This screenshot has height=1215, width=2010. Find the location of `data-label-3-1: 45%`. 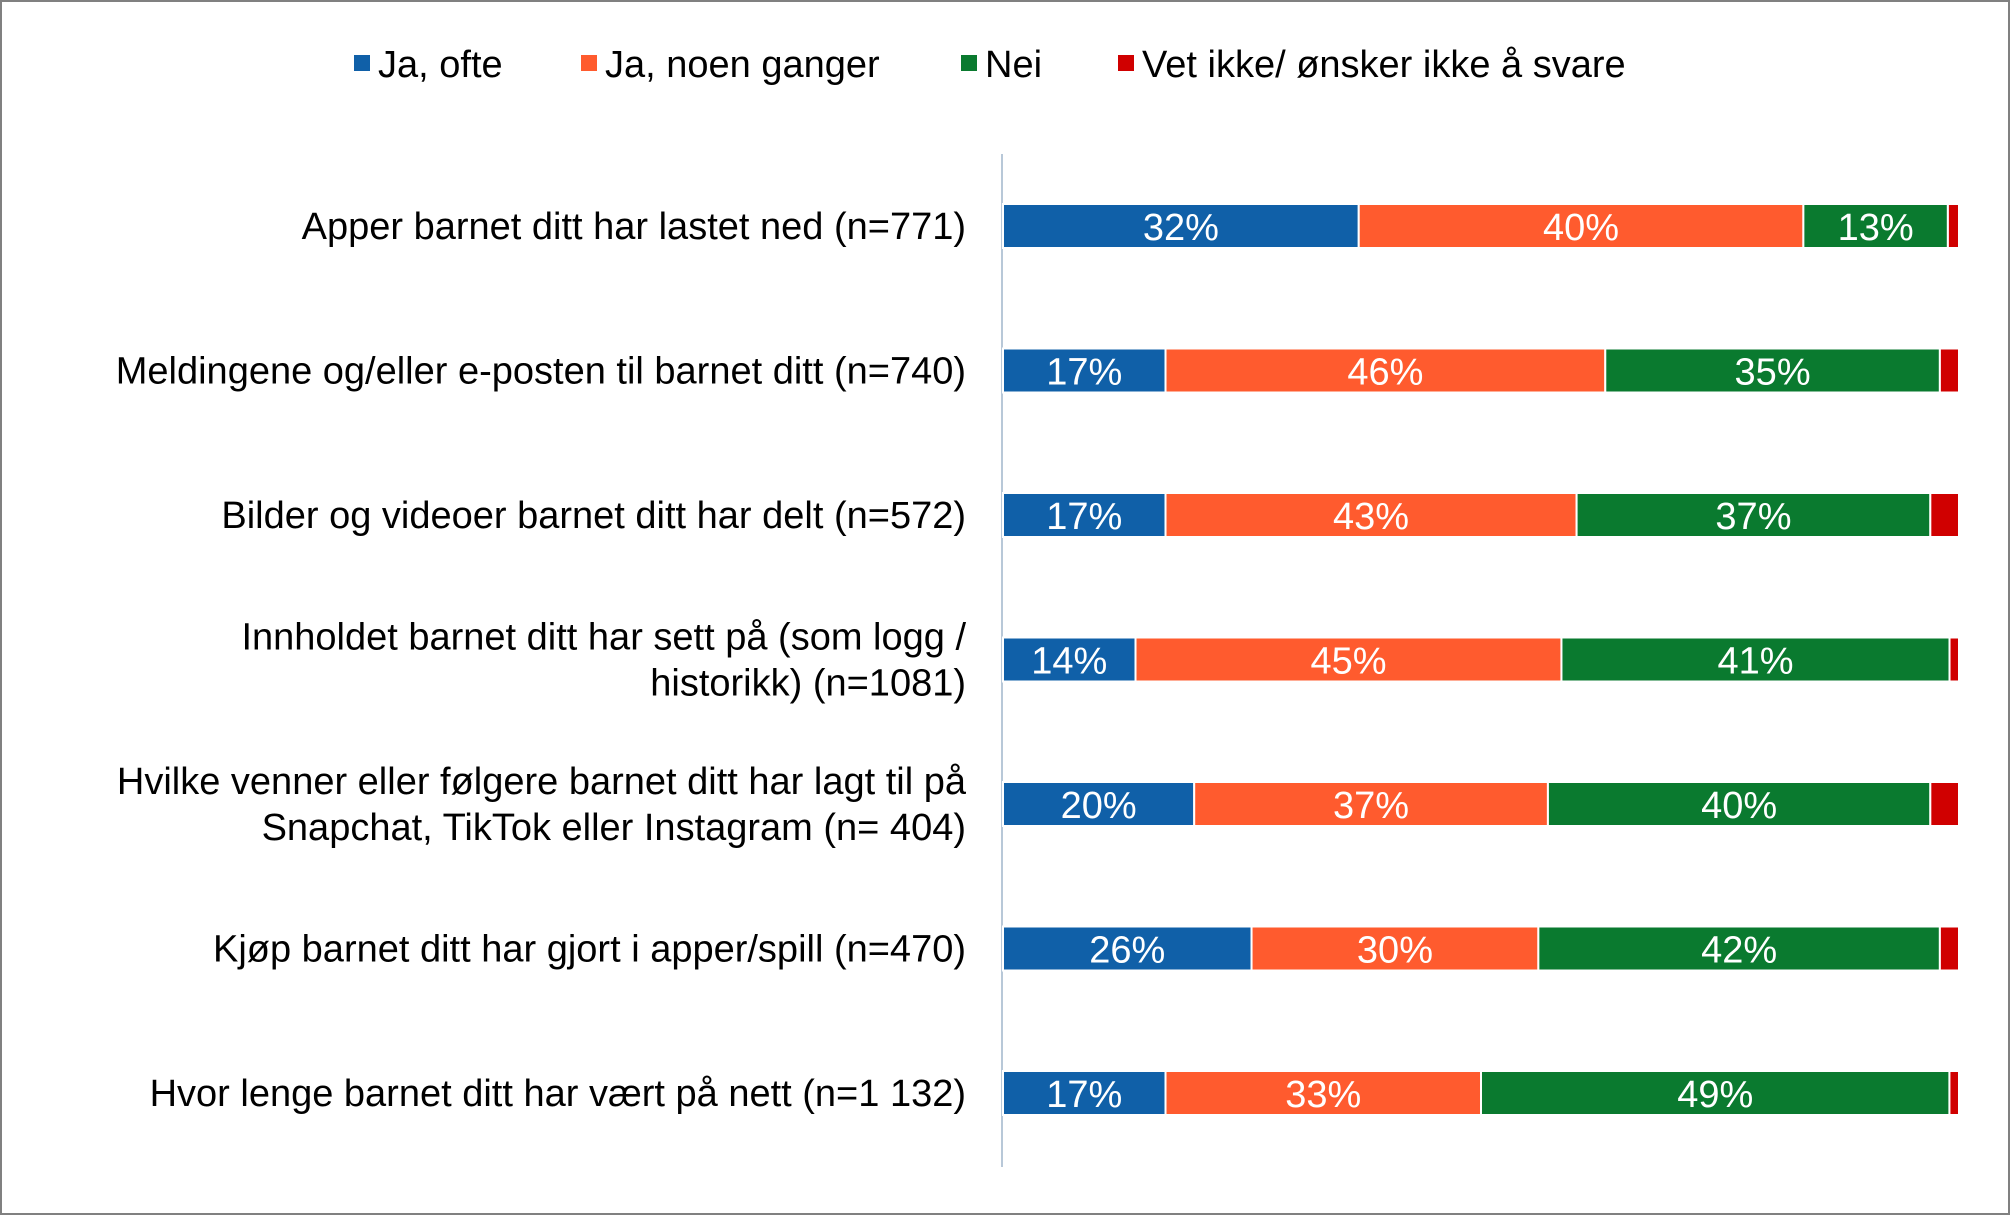

data-label-3-1: 45% is located at coordinates (1348, 662).